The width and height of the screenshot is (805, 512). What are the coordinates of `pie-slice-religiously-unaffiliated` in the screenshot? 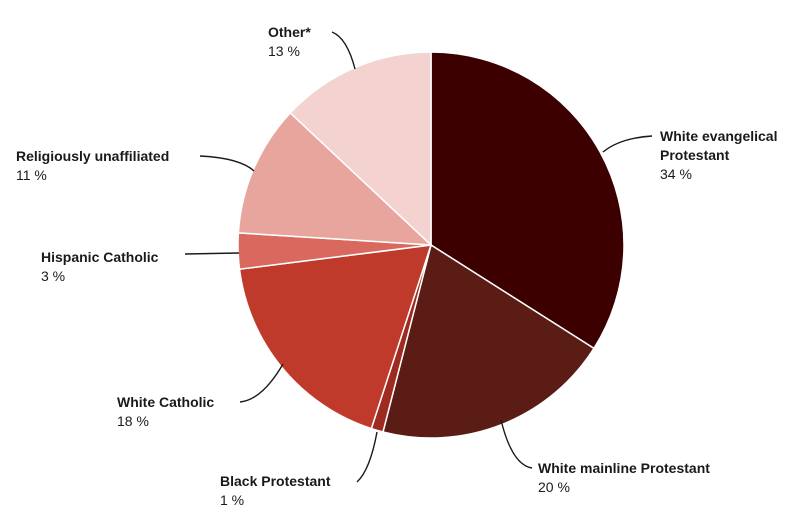 It's located at (335, 178).